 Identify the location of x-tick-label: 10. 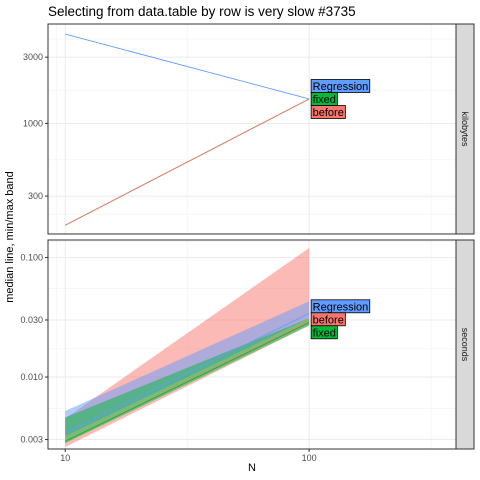
(65, 458).